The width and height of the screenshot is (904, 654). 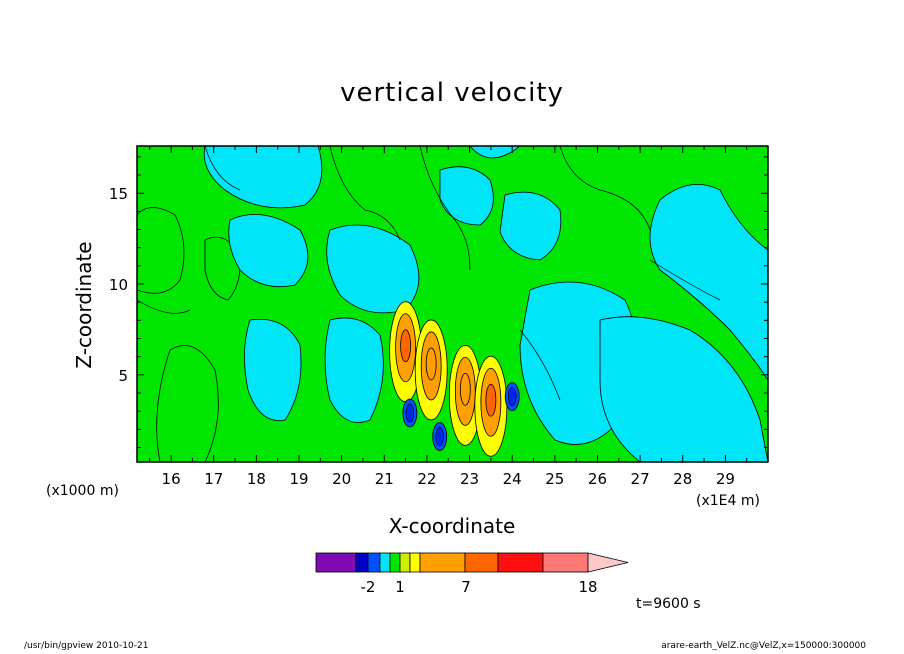 I want to click on x-tick-label: 26, so click(x=597, y=479).